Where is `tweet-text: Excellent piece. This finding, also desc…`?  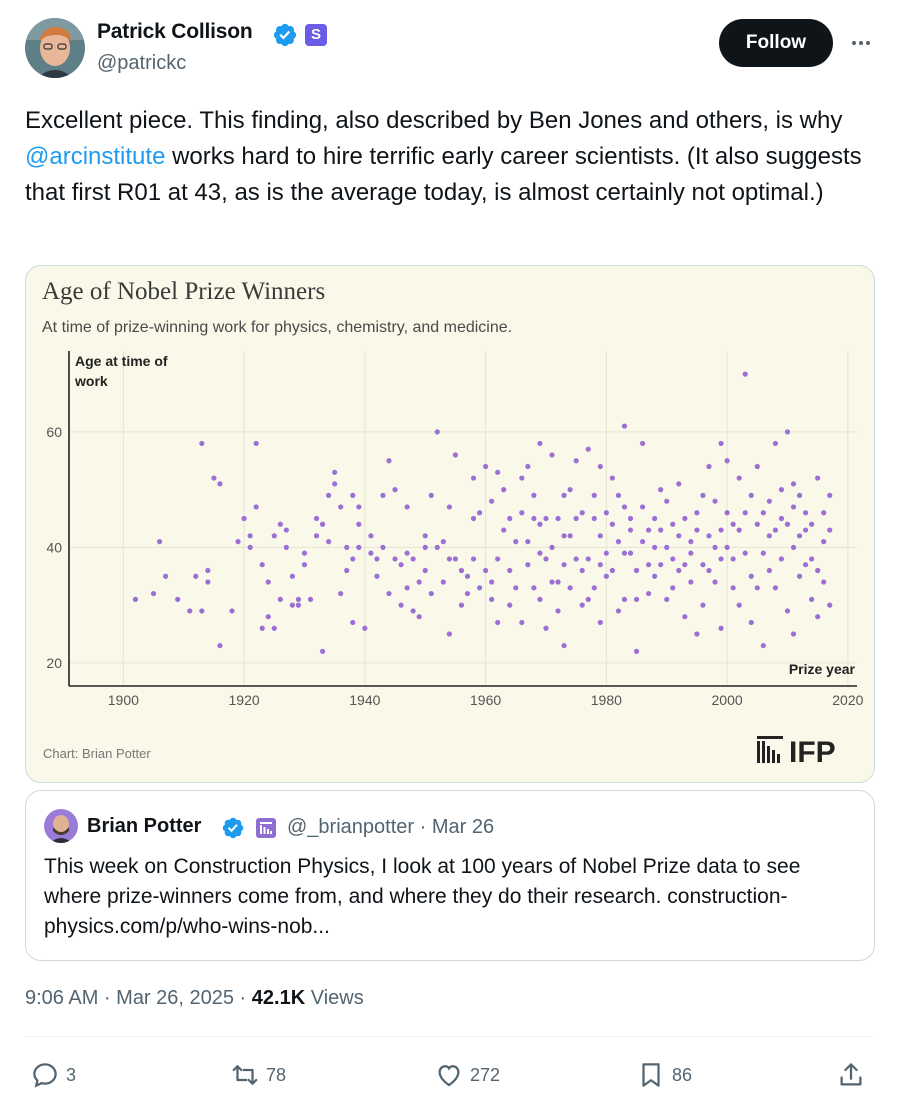 tweet-text: Excellent piece. This finding, also desc… is located at coordinates (450, 157).